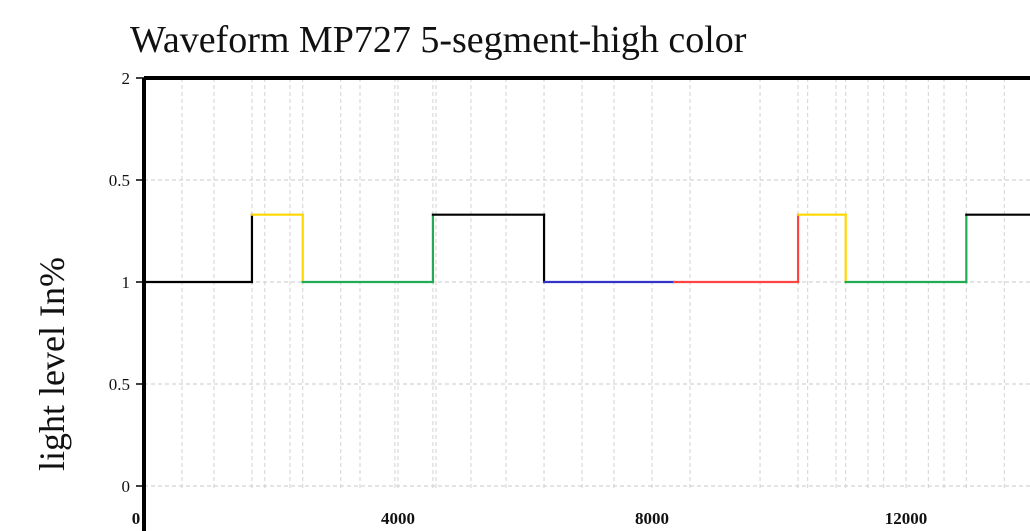 This screenshot has width=1030, height=531. What do you see at coordinates (530, 518) in the screenshot?
I see `x-tick-labels: 0400080001200016000` at bounding box center [530, 518].